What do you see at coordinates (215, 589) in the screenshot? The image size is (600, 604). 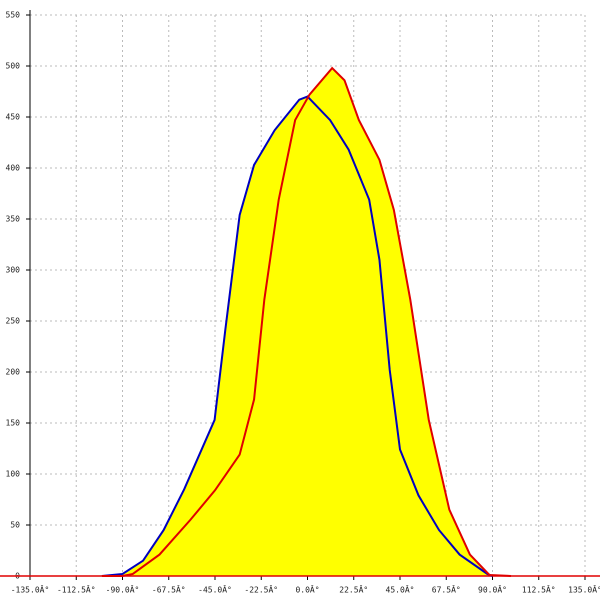 I see `x-tick-label: -45.0Â°` at bounding box center [215, 589].